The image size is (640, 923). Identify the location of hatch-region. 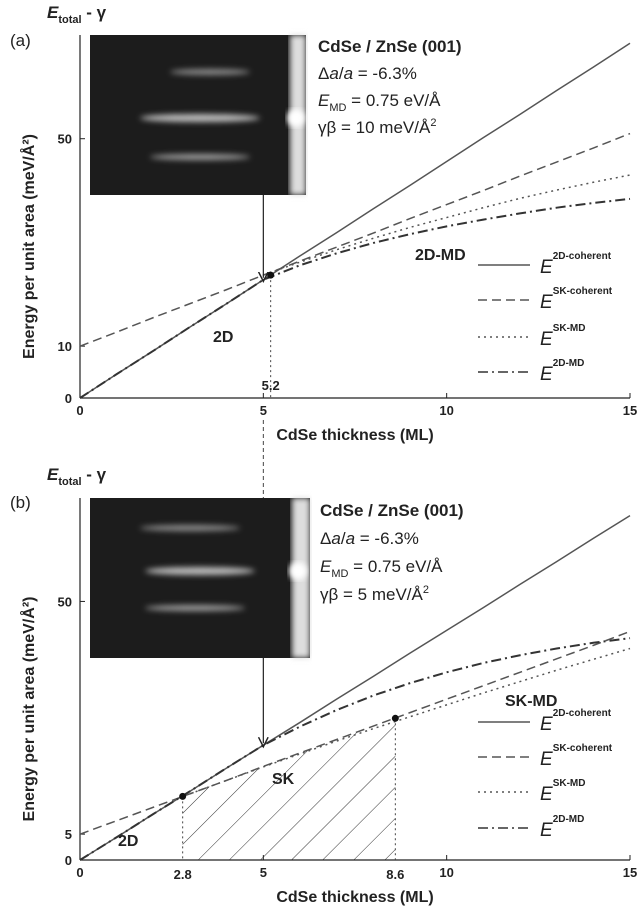
(289, 788).